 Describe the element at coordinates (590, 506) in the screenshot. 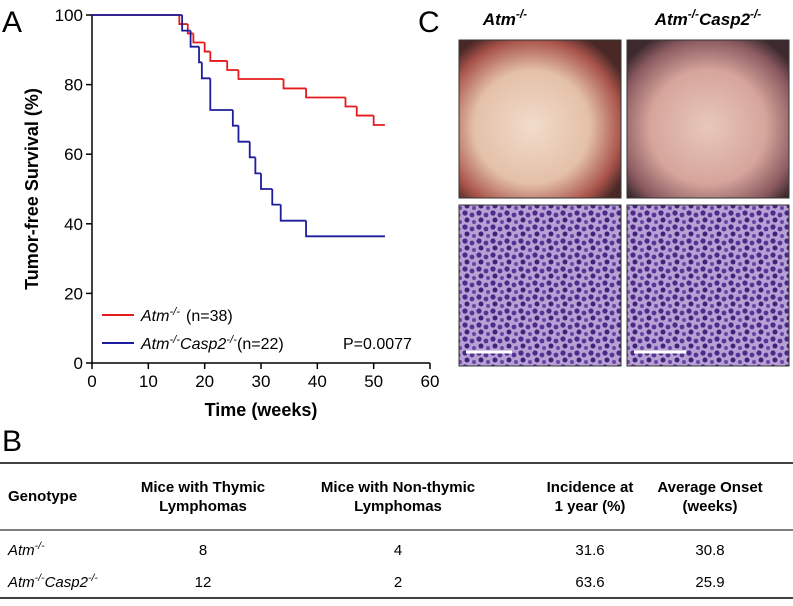

I see `table-header: 1 year (%)` at that location.